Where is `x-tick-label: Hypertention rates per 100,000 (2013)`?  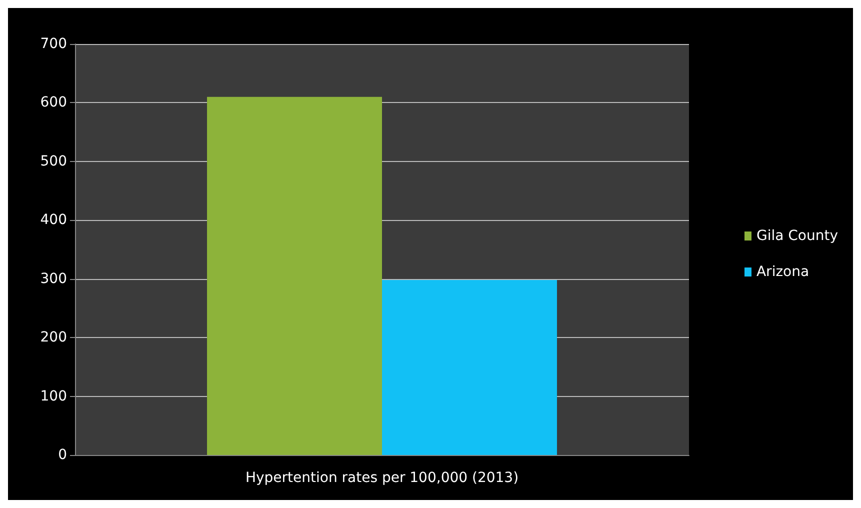
x-tick-label: Hypertention rates per 100,000 (2013) is located at coordinates (382, 478).